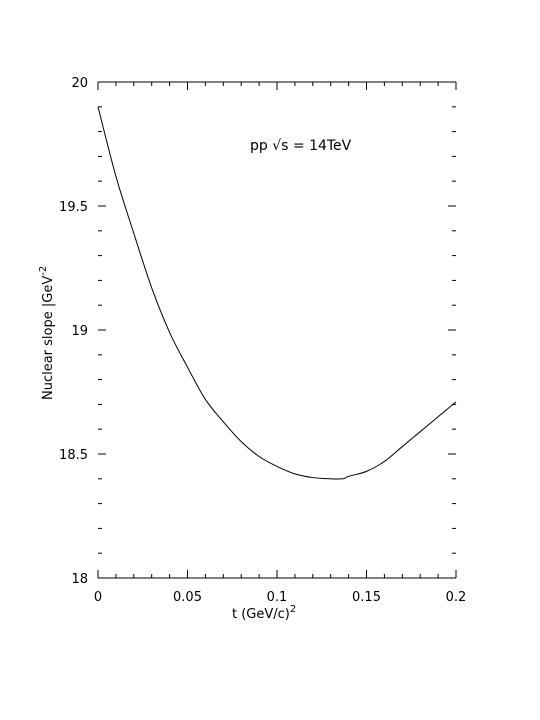 This screenshot has height=720, width=540. Describe the element at coordinates (261, 614) in the screenshot. I see `x-axis-label-text: t (GeV/c)` at that location.